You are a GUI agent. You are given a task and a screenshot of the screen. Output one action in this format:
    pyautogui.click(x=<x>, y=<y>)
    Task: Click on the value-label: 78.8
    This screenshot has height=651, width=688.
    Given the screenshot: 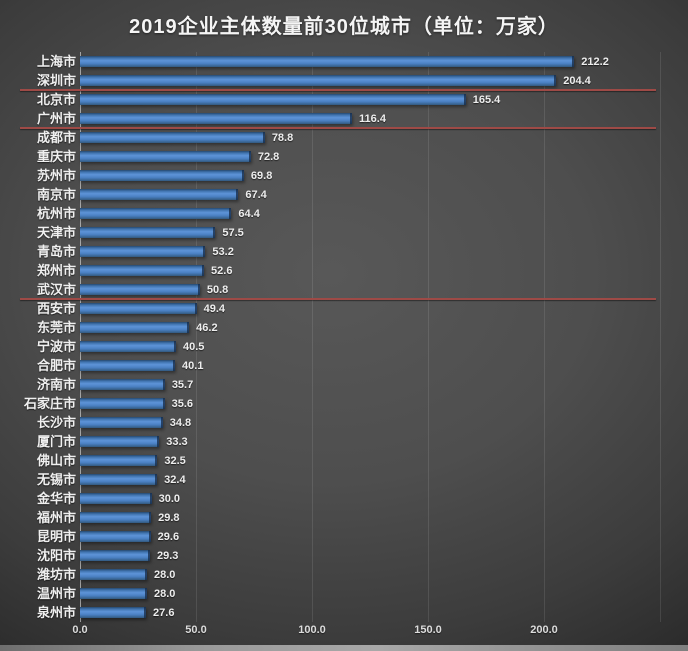 What is the action you would take?
    pyautogui.click(x=282, y=137)
    